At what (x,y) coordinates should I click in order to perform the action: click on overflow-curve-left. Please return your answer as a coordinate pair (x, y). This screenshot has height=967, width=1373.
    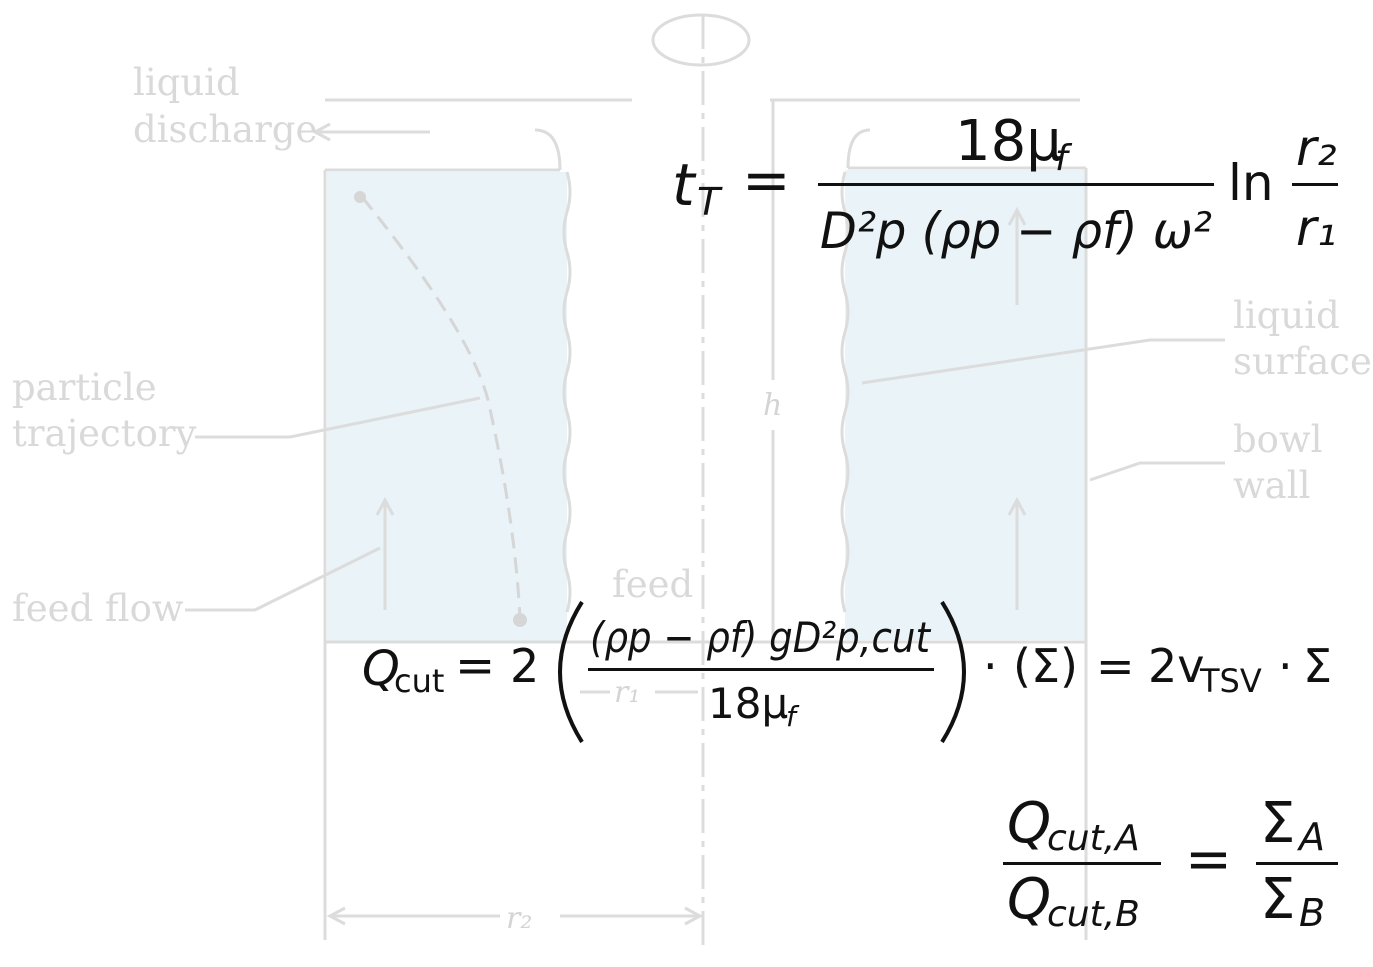
    Looking at the image, I should click on (548, 149).